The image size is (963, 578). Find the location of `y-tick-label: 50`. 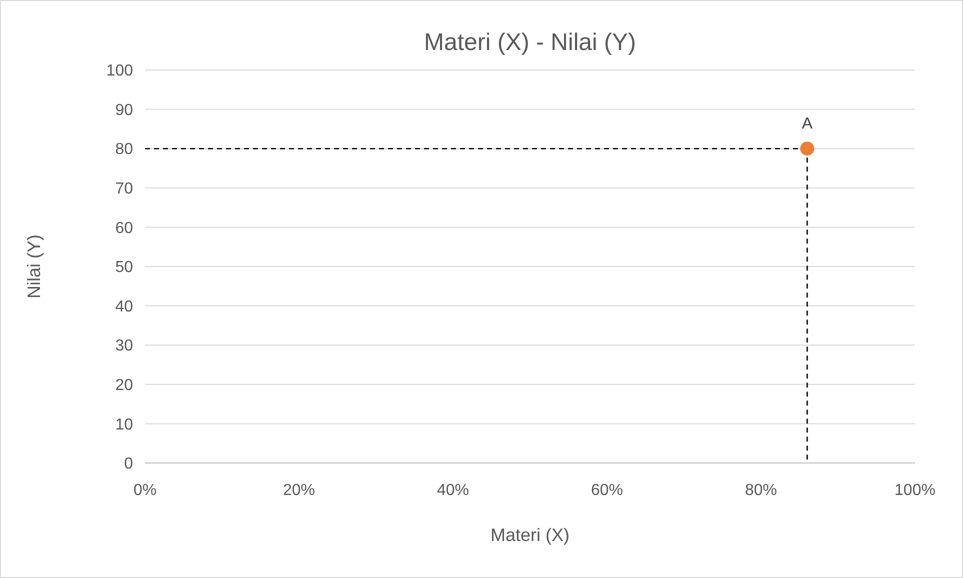

y-tick-label: 50 is located at coordinates (124, 267).